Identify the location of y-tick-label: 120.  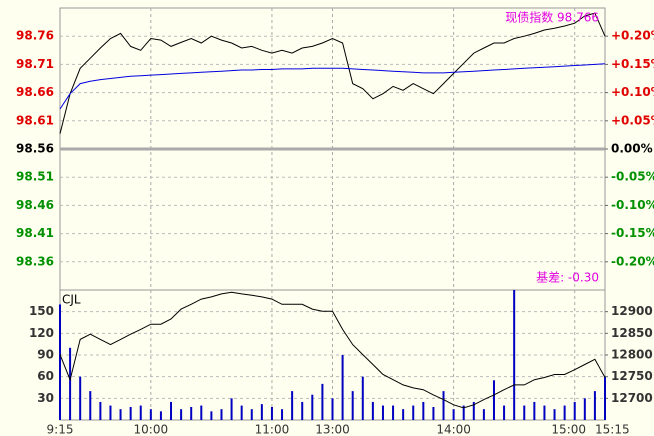
(41, 333).